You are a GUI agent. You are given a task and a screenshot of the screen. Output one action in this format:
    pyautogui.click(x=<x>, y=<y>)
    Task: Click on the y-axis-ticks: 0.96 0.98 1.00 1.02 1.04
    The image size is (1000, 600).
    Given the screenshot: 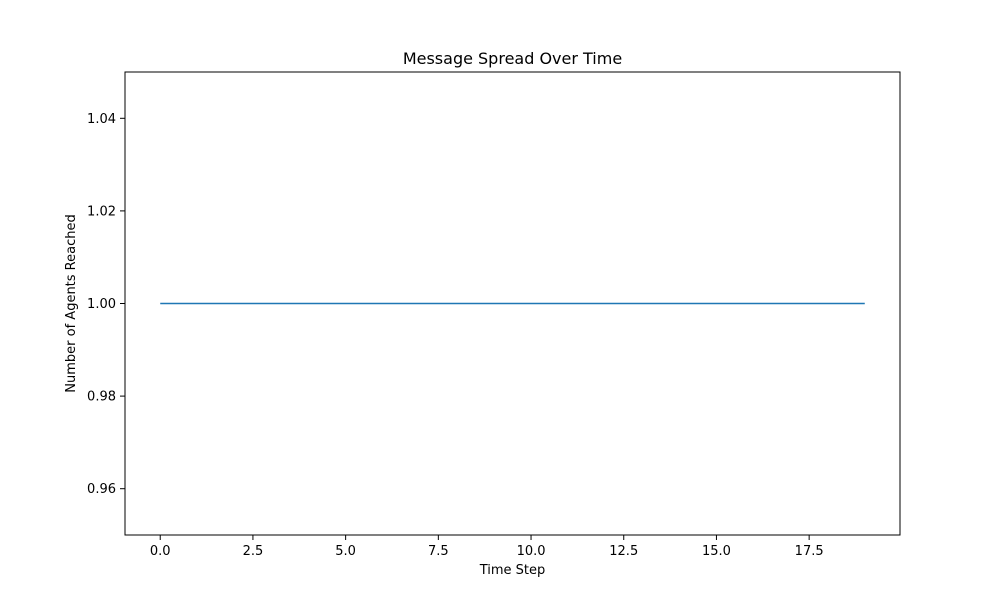 What is the action you would take?
    pyautogui.click(x=106, y=304)
    